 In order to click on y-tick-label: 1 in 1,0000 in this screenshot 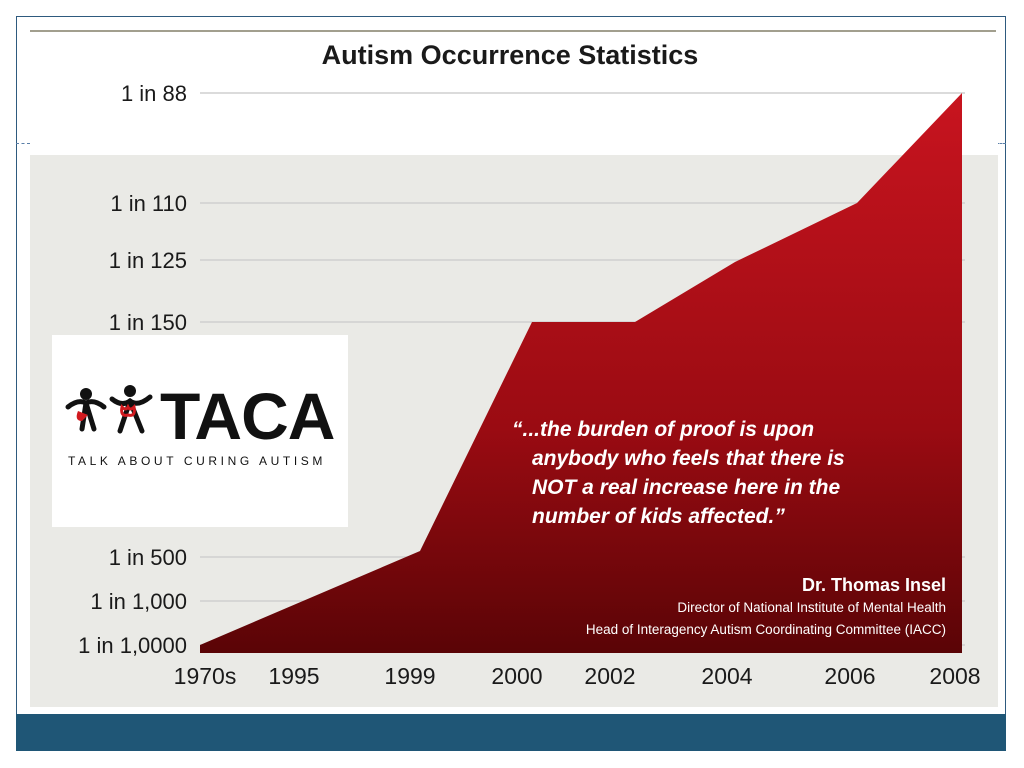, I will do `click(132, 645)`.